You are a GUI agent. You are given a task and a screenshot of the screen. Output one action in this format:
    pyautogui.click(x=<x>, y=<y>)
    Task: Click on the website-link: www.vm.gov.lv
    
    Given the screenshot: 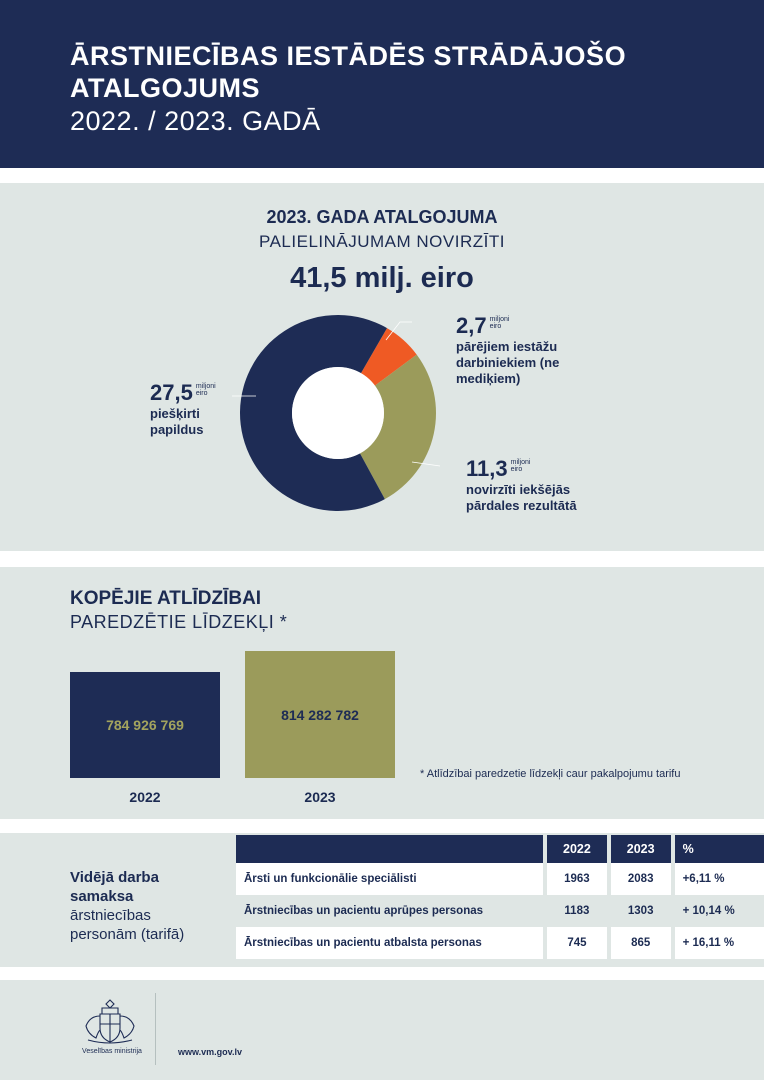 What is the action you would take?
    pyautogui.click(x=210, y=1052)
    